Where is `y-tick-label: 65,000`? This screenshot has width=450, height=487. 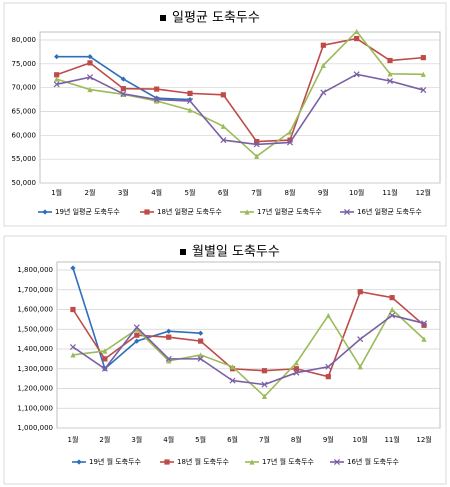 y-tick-label: 65,000 is located at coordinates (24, 112).